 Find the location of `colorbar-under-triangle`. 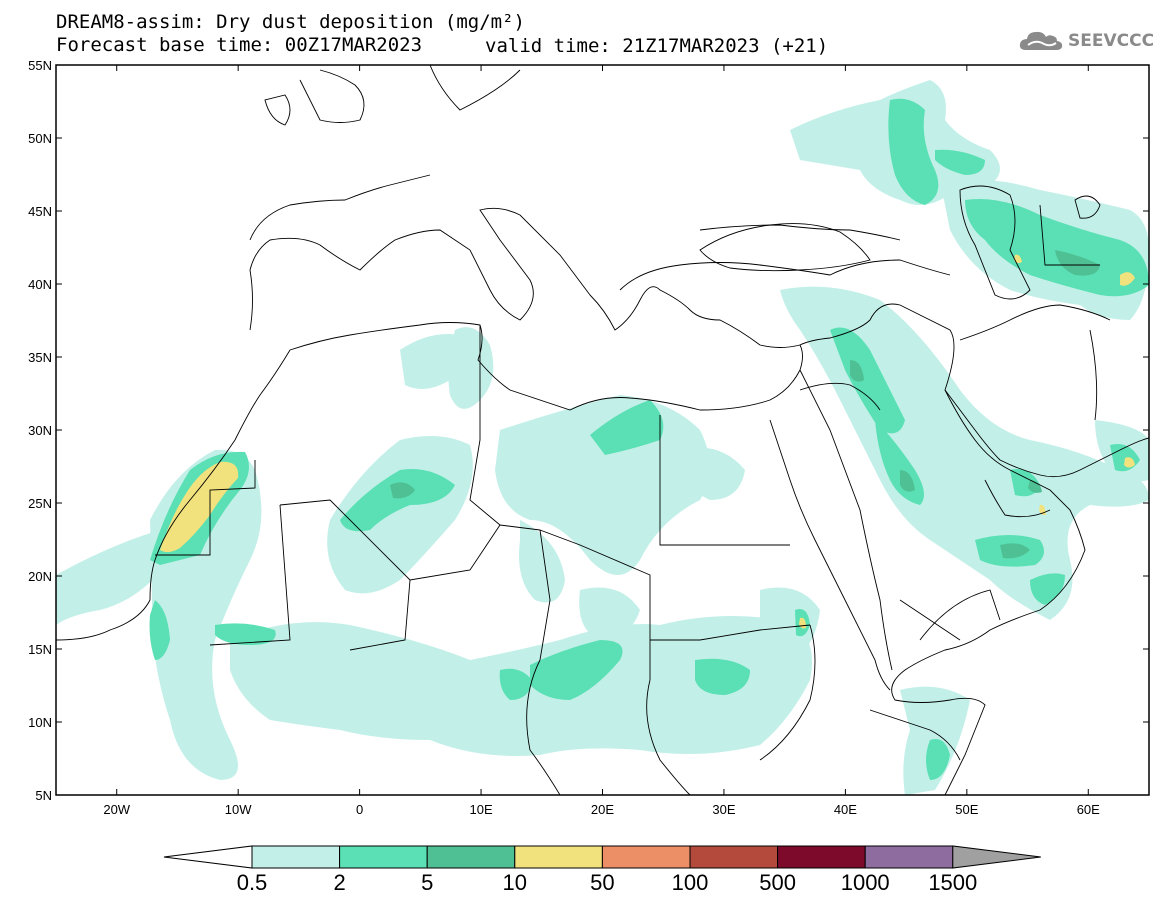

colorbar-under-triangle is located at coordinates (208, 857).